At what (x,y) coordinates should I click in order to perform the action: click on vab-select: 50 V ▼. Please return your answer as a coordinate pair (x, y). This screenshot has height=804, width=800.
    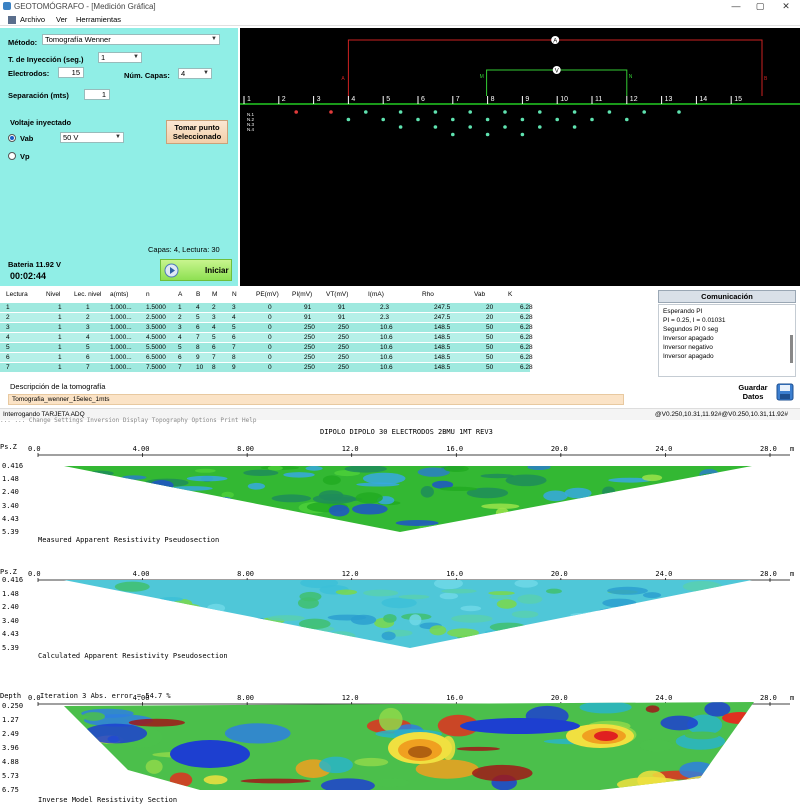
    Looking at the image, I should click on (92, 137).